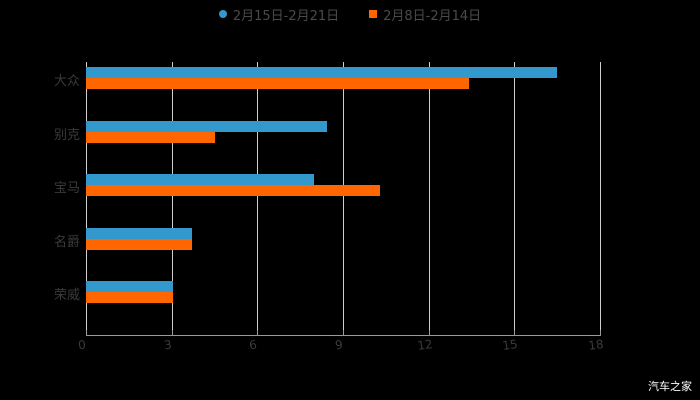 The height and width of the screenshot is (400, 700). What do you see at coordinates (168, 345) in the screenshot?
I see `x-tick-label: 3` at bounding box center [168, 345].